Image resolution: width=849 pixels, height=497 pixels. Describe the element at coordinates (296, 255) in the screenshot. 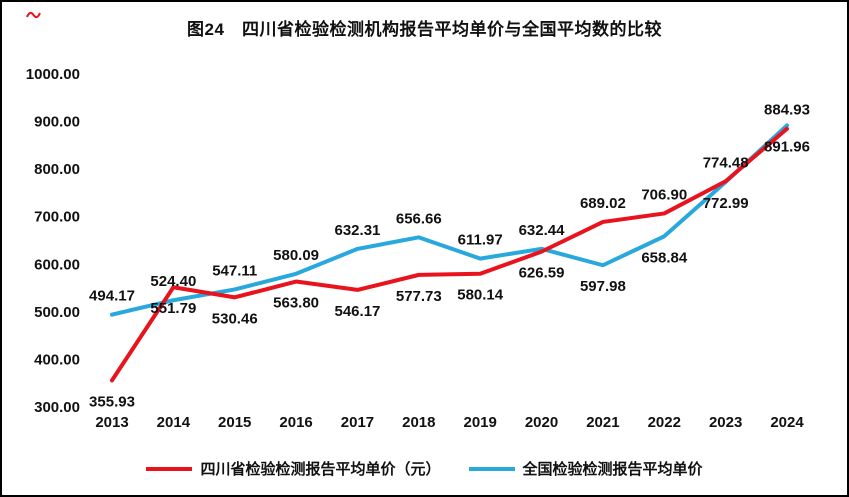

I see `value-label: 580.09` at that location.